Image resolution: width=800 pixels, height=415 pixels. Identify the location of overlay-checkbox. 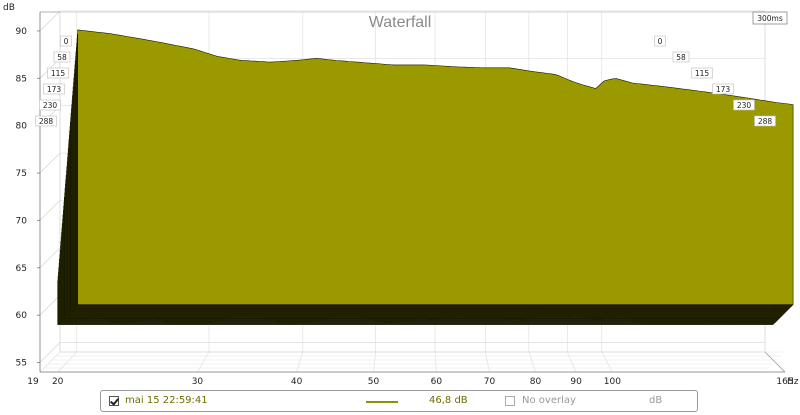
(510, 401).